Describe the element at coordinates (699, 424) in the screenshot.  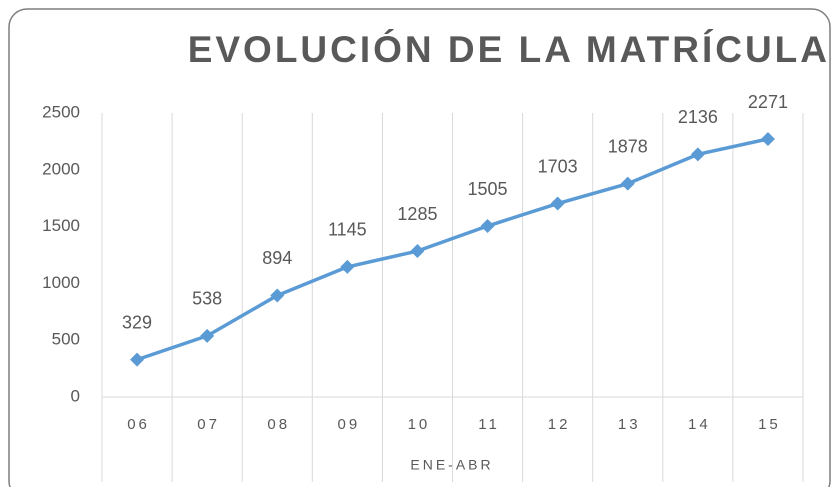
I see `x-tick-label: 14` at that location.